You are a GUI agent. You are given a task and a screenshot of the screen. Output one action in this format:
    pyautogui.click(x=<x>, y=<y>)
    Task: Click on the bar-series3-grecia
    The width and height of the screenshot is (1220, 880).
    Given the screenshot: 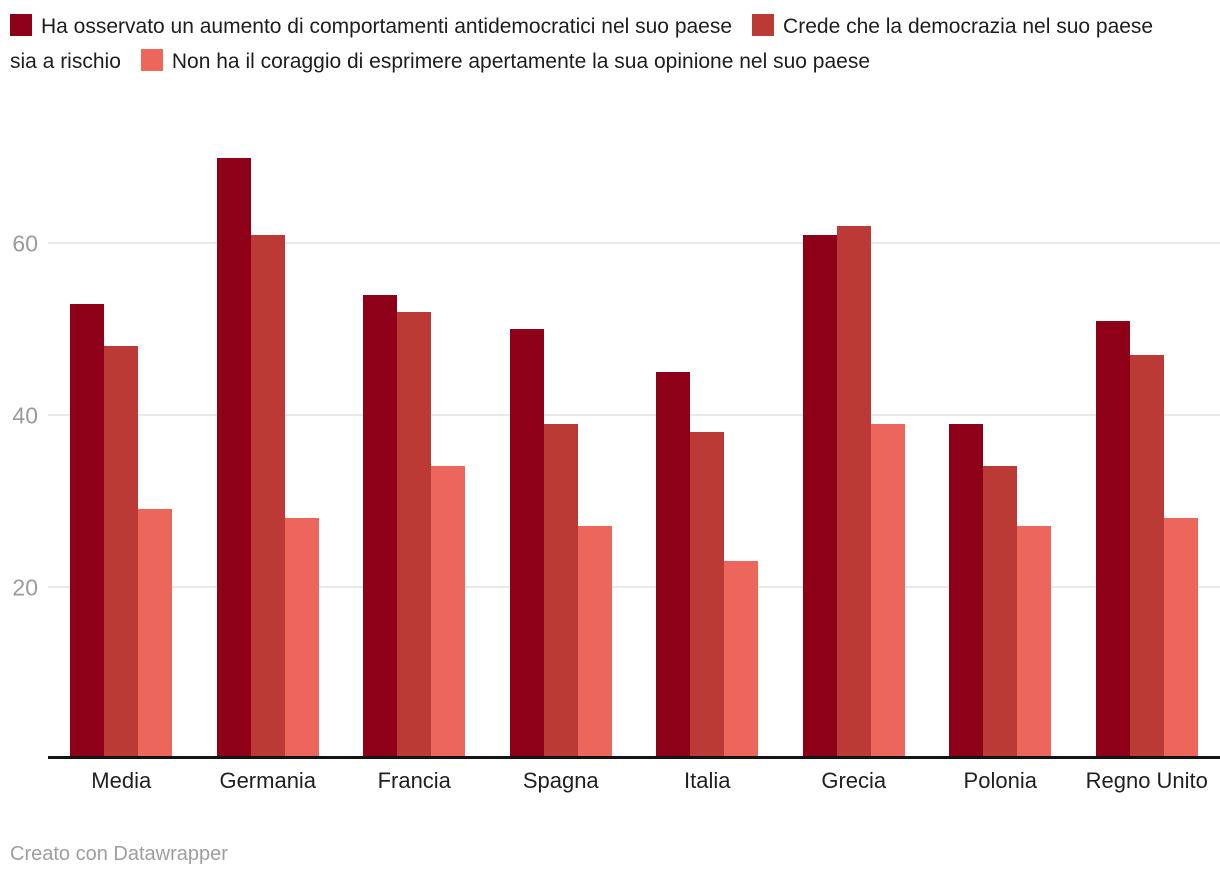 What is the action you would take?
    pyautogui.click(x=887, y=590)
    